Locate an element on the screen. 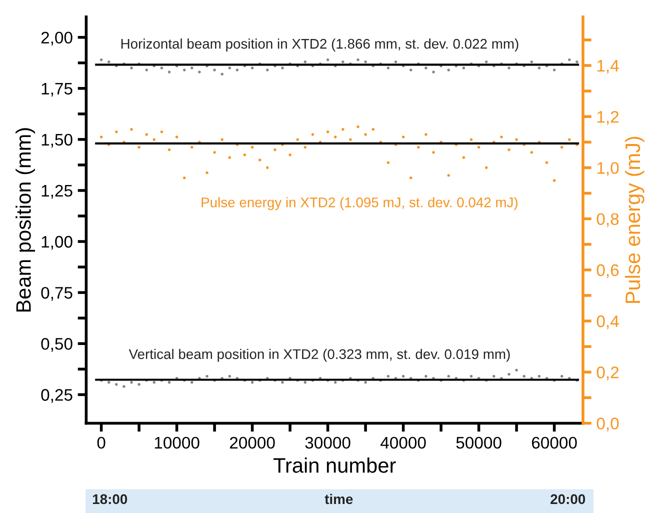 Image resolution: width=658 pixels, height=513 pixels. series-label: Pulse energy in XTD2 (1.095 mJ, st. dev. 0.042 mJ) is located at coordinates (360, 203).